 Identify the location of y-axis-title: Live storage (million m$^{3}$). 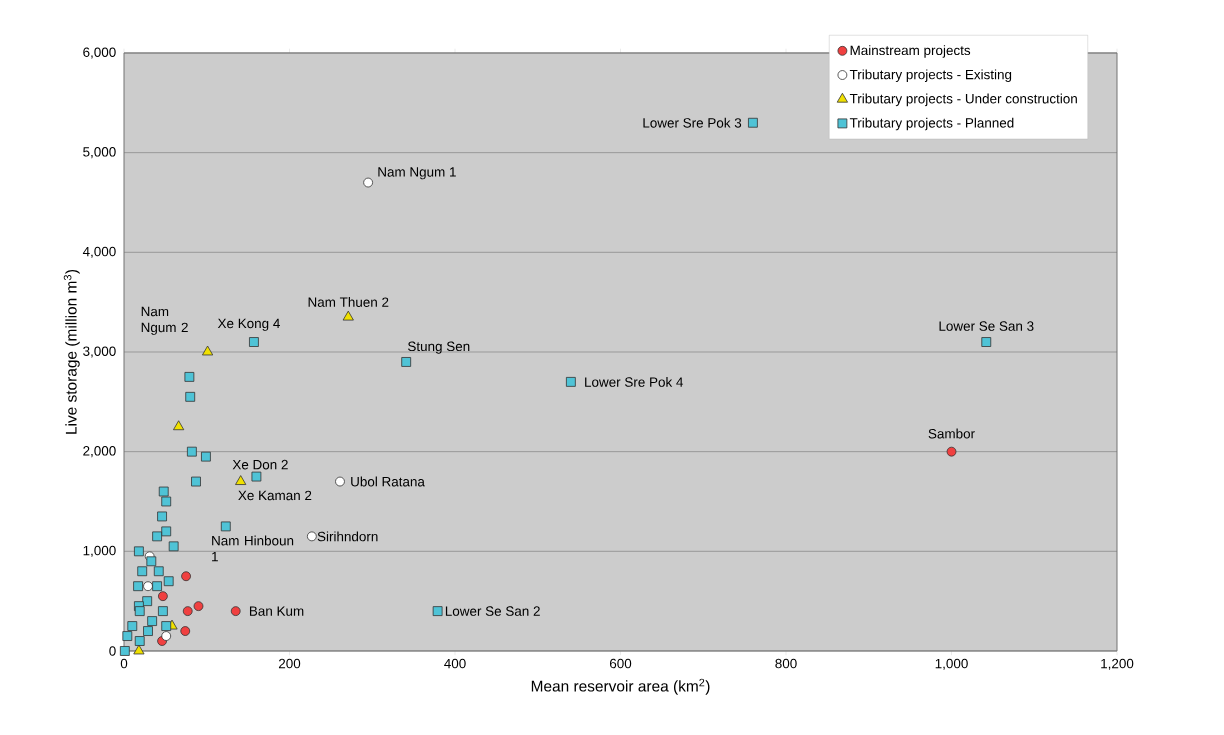
(71, 351).